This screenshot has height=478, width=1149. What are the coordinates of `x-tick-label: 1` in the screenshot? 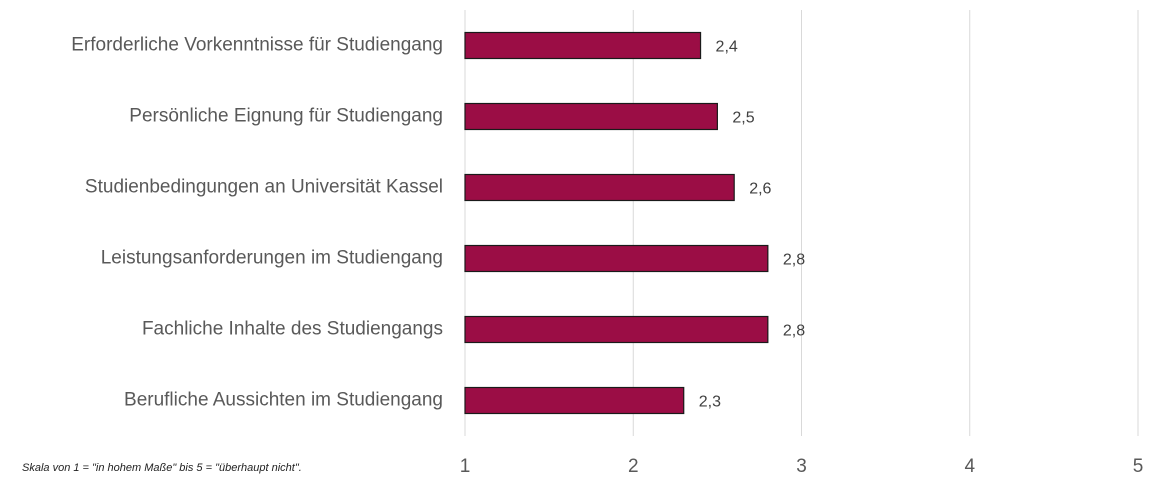 It's located at (465, 466).